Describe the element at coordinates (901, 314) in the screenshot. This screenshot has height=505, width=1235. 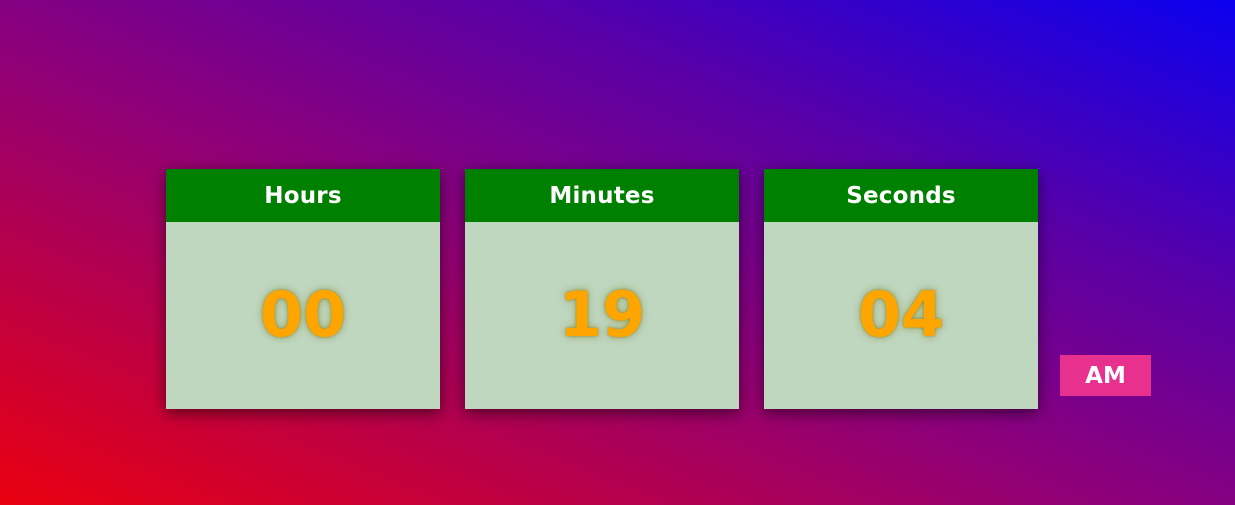
I see `seconds-value: 04` at that location.